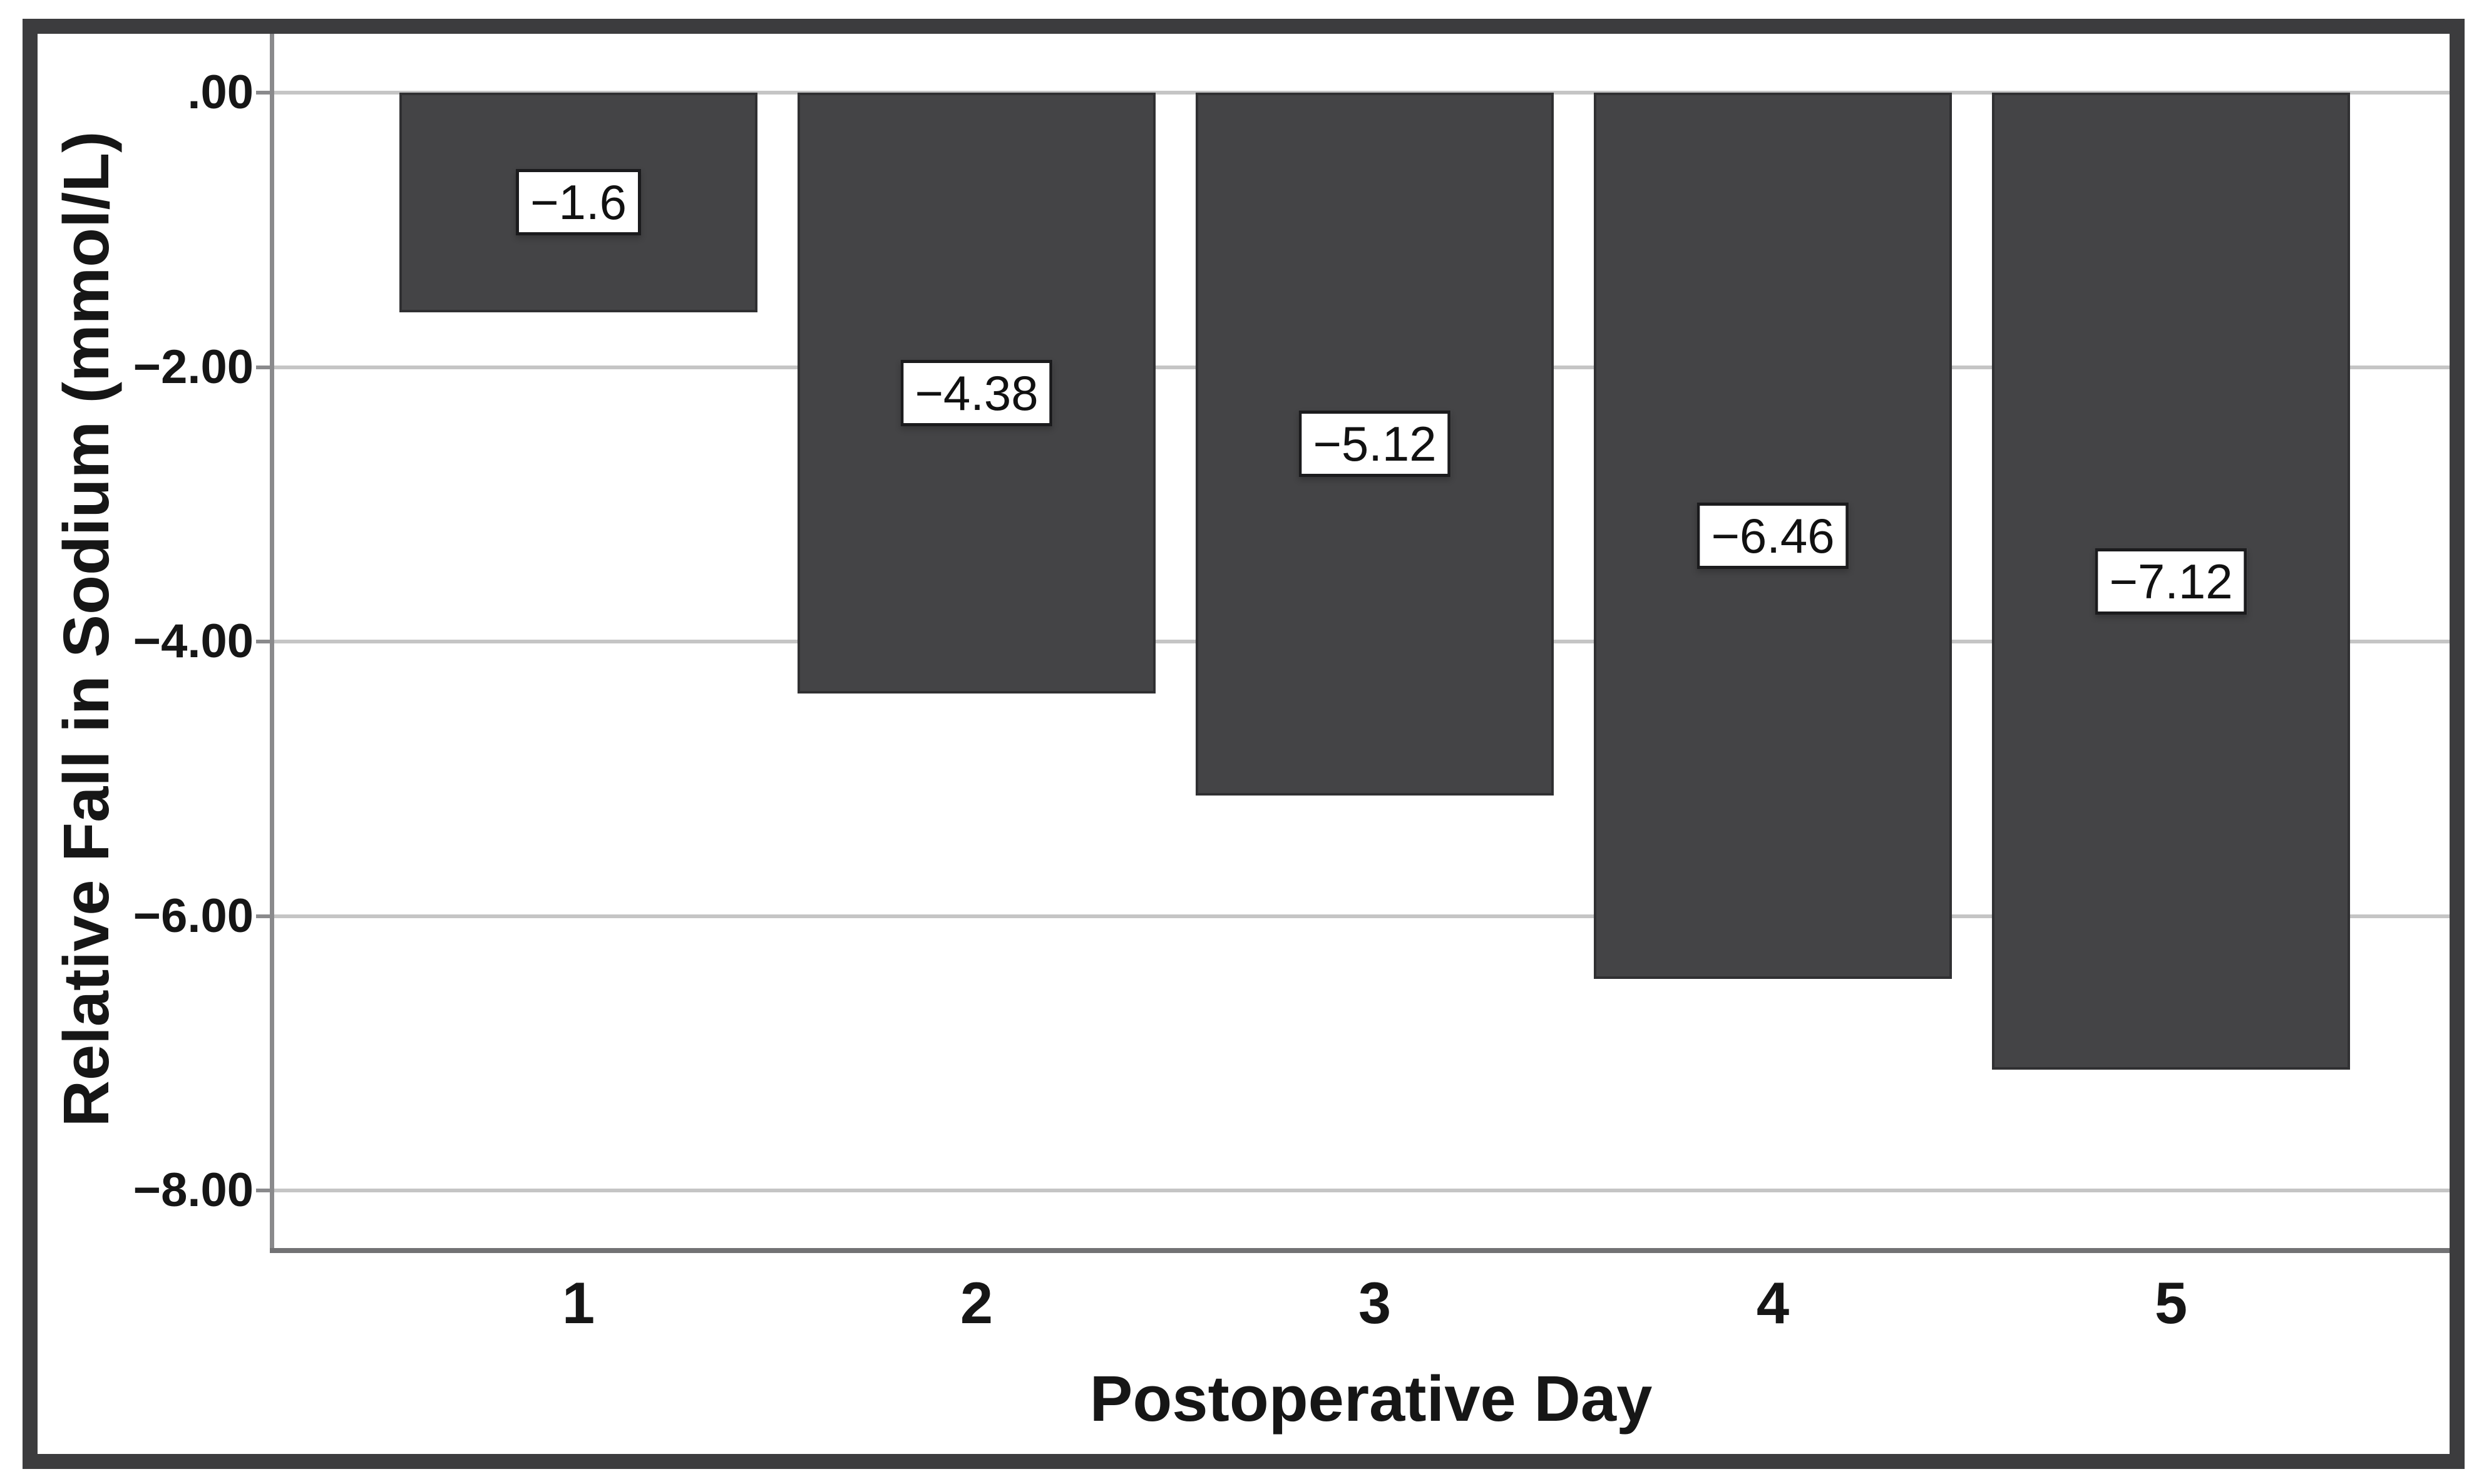 This screenshot has height=1484, width=2484. I want to click on y-tick-label: .00, so click(220, 92).